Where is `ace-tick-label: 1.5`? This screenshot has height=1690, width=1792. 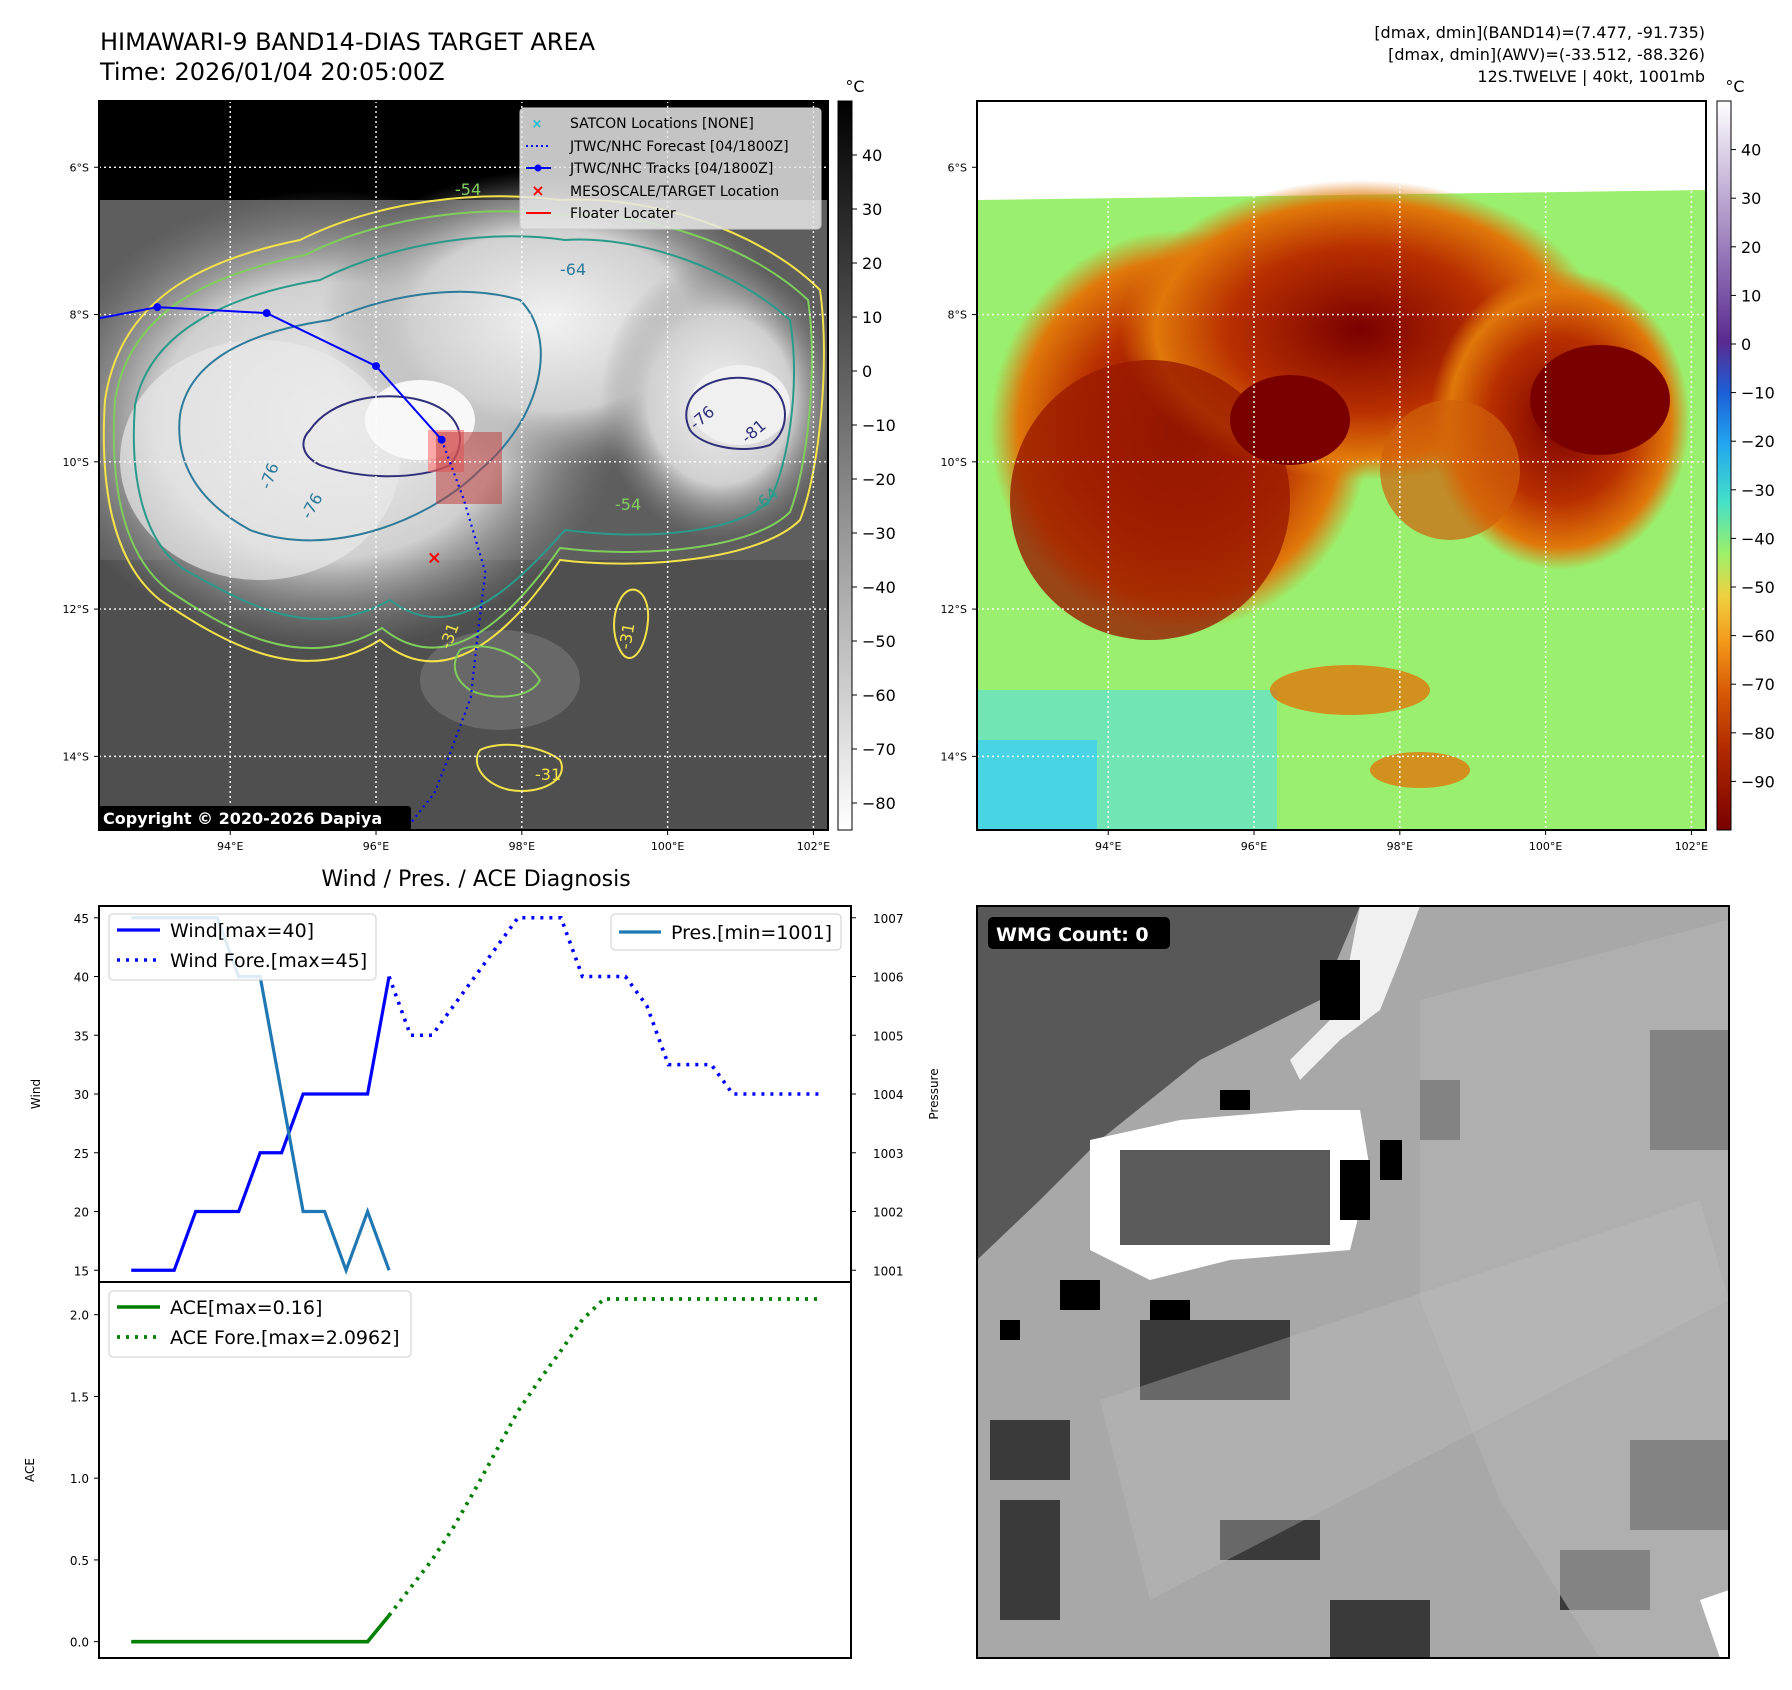 ace-tick-label: 1.5 is located at coordinates (79, 1397).